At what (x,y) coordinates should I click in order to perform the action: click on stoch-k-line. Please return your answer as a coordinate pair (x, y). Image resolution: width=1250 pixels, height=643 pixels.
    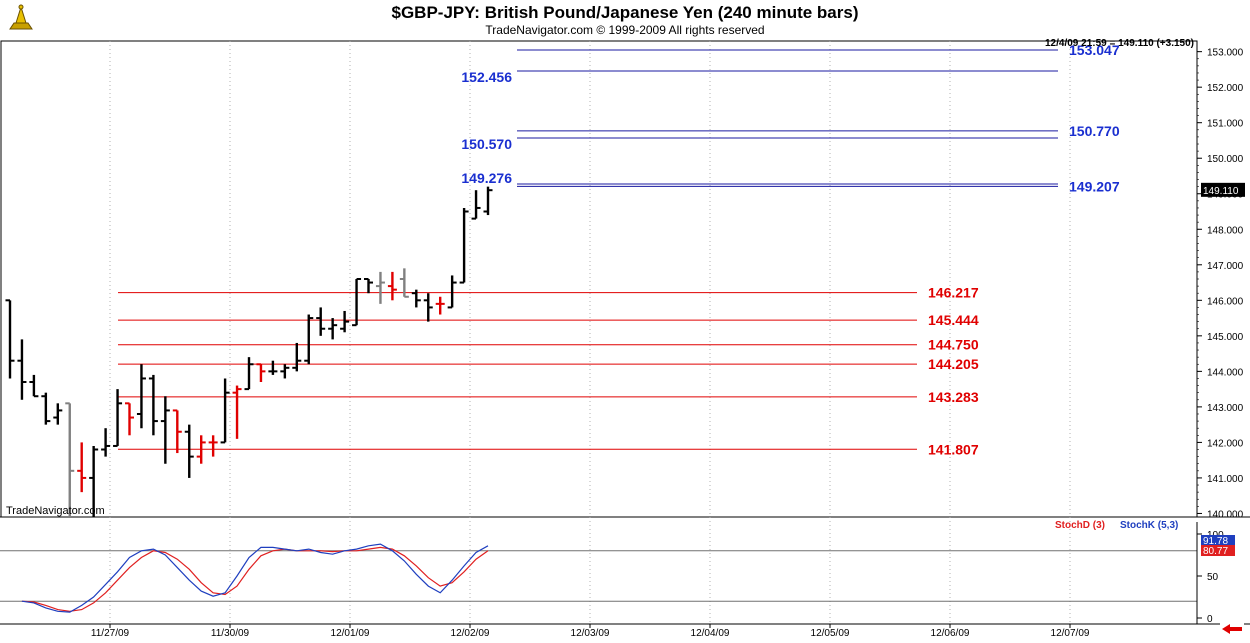
    Looking at the image, I should click on (255, 578).